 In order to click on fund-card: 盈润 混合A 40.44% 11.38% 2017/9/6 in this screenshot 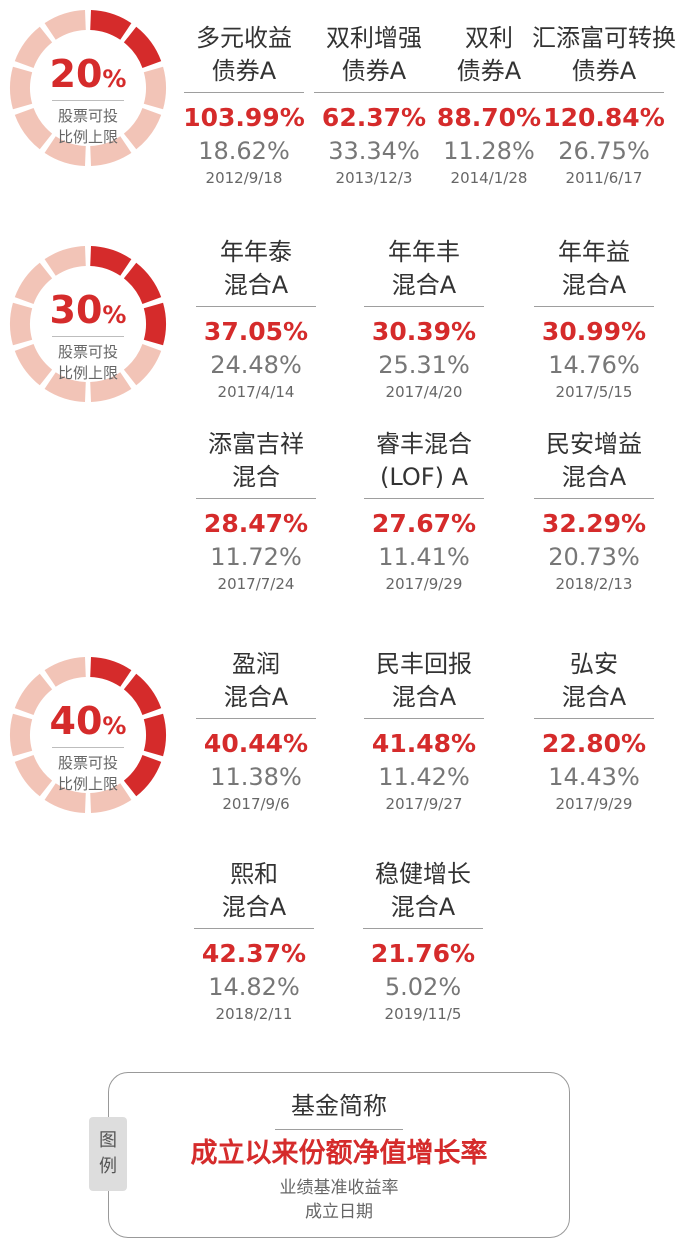, I will do `click(256, 731)`.